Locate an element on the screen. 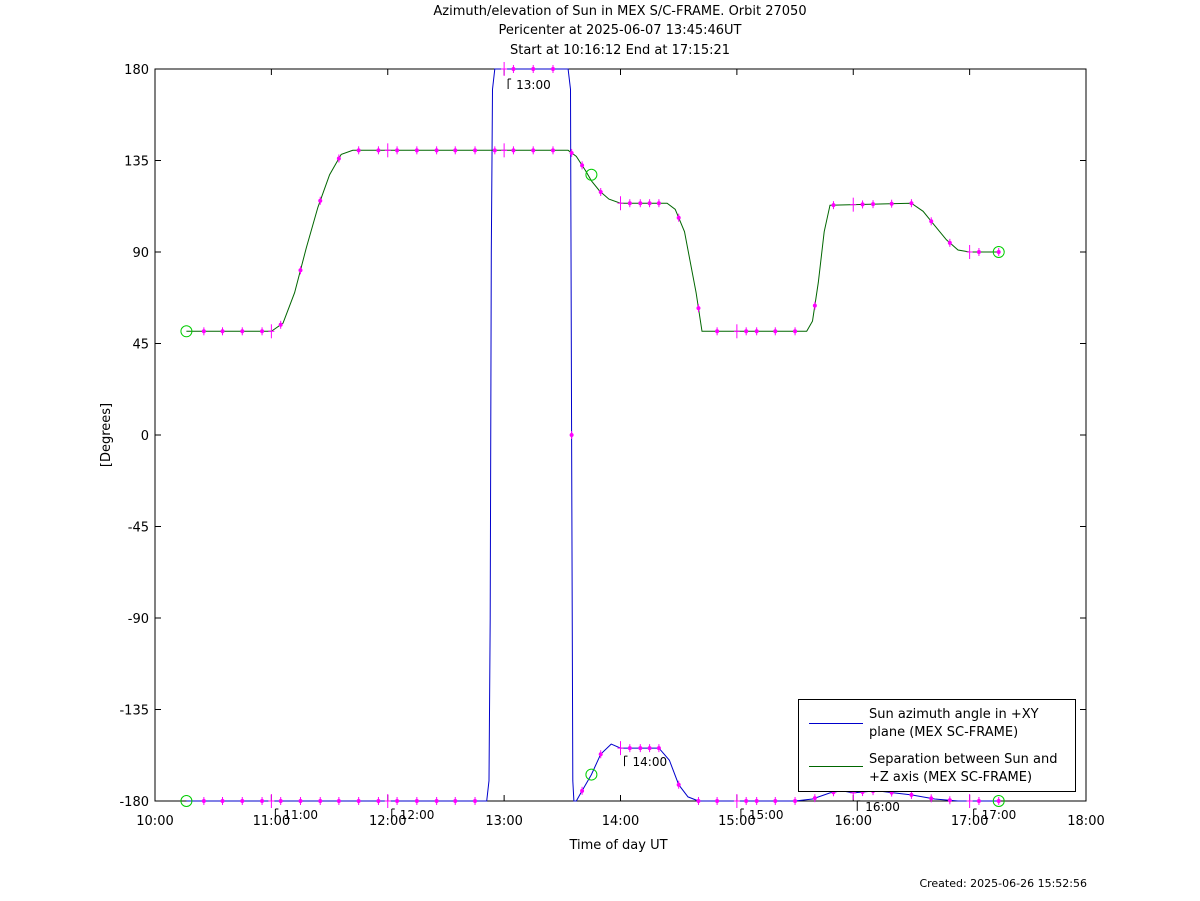  annotation-label: 14:00 is located at coordinates (650, 762).